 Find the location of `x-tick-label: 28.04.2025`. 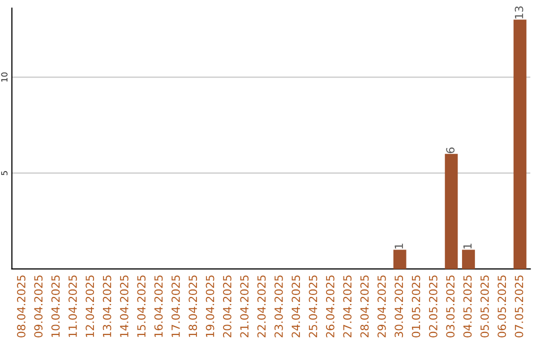

x-tick-label: 28.04.2025 is located at coordinates (364, 306).